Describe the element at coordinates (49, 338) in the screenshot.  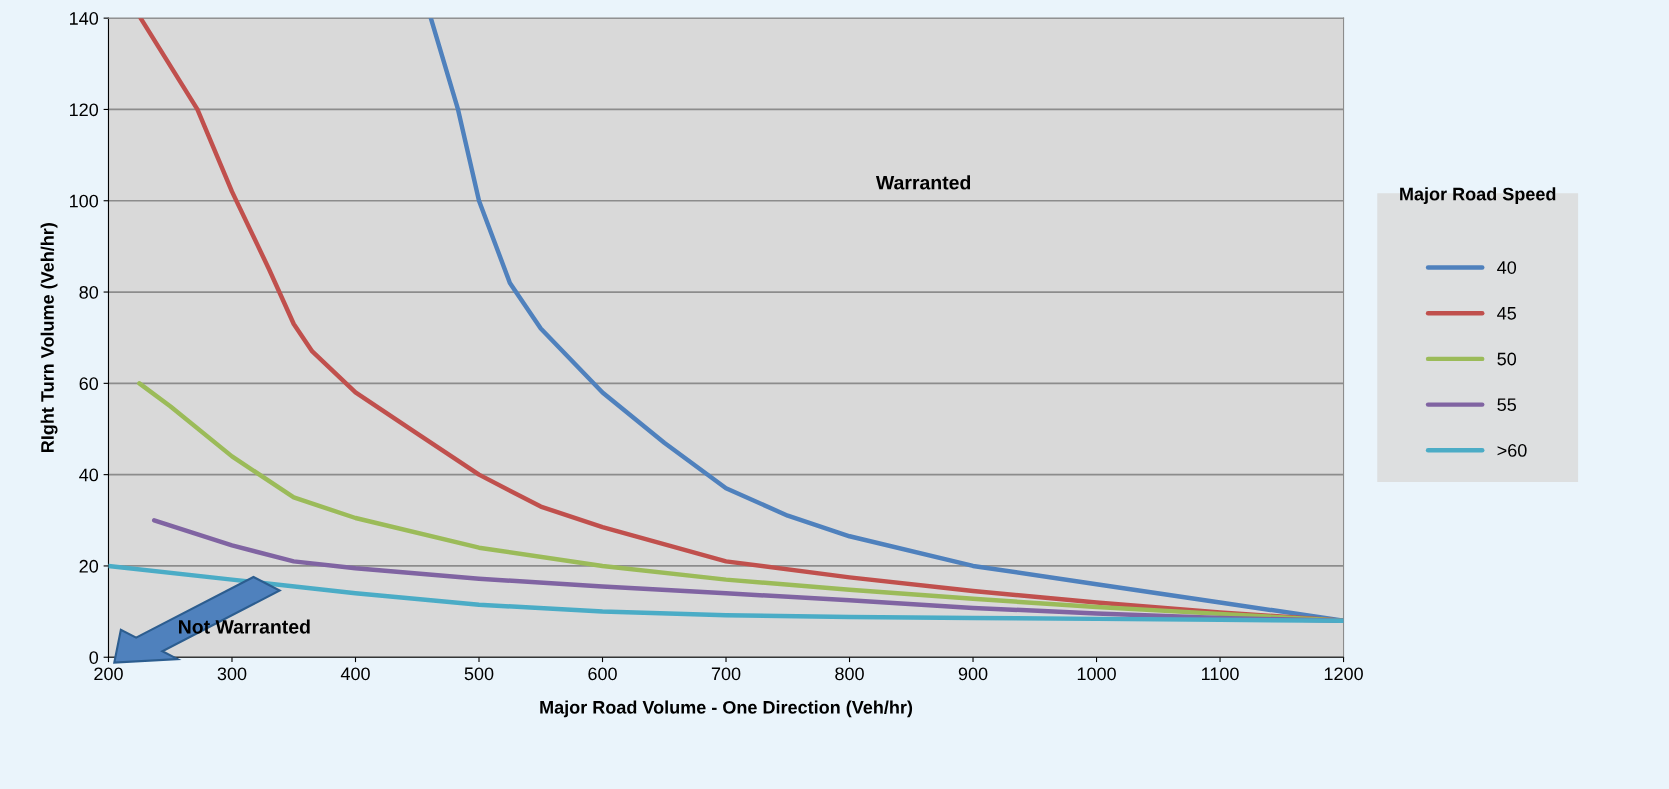
I see `y-axis-title: RIght Turn Volume (Veh/hr)` at that location.